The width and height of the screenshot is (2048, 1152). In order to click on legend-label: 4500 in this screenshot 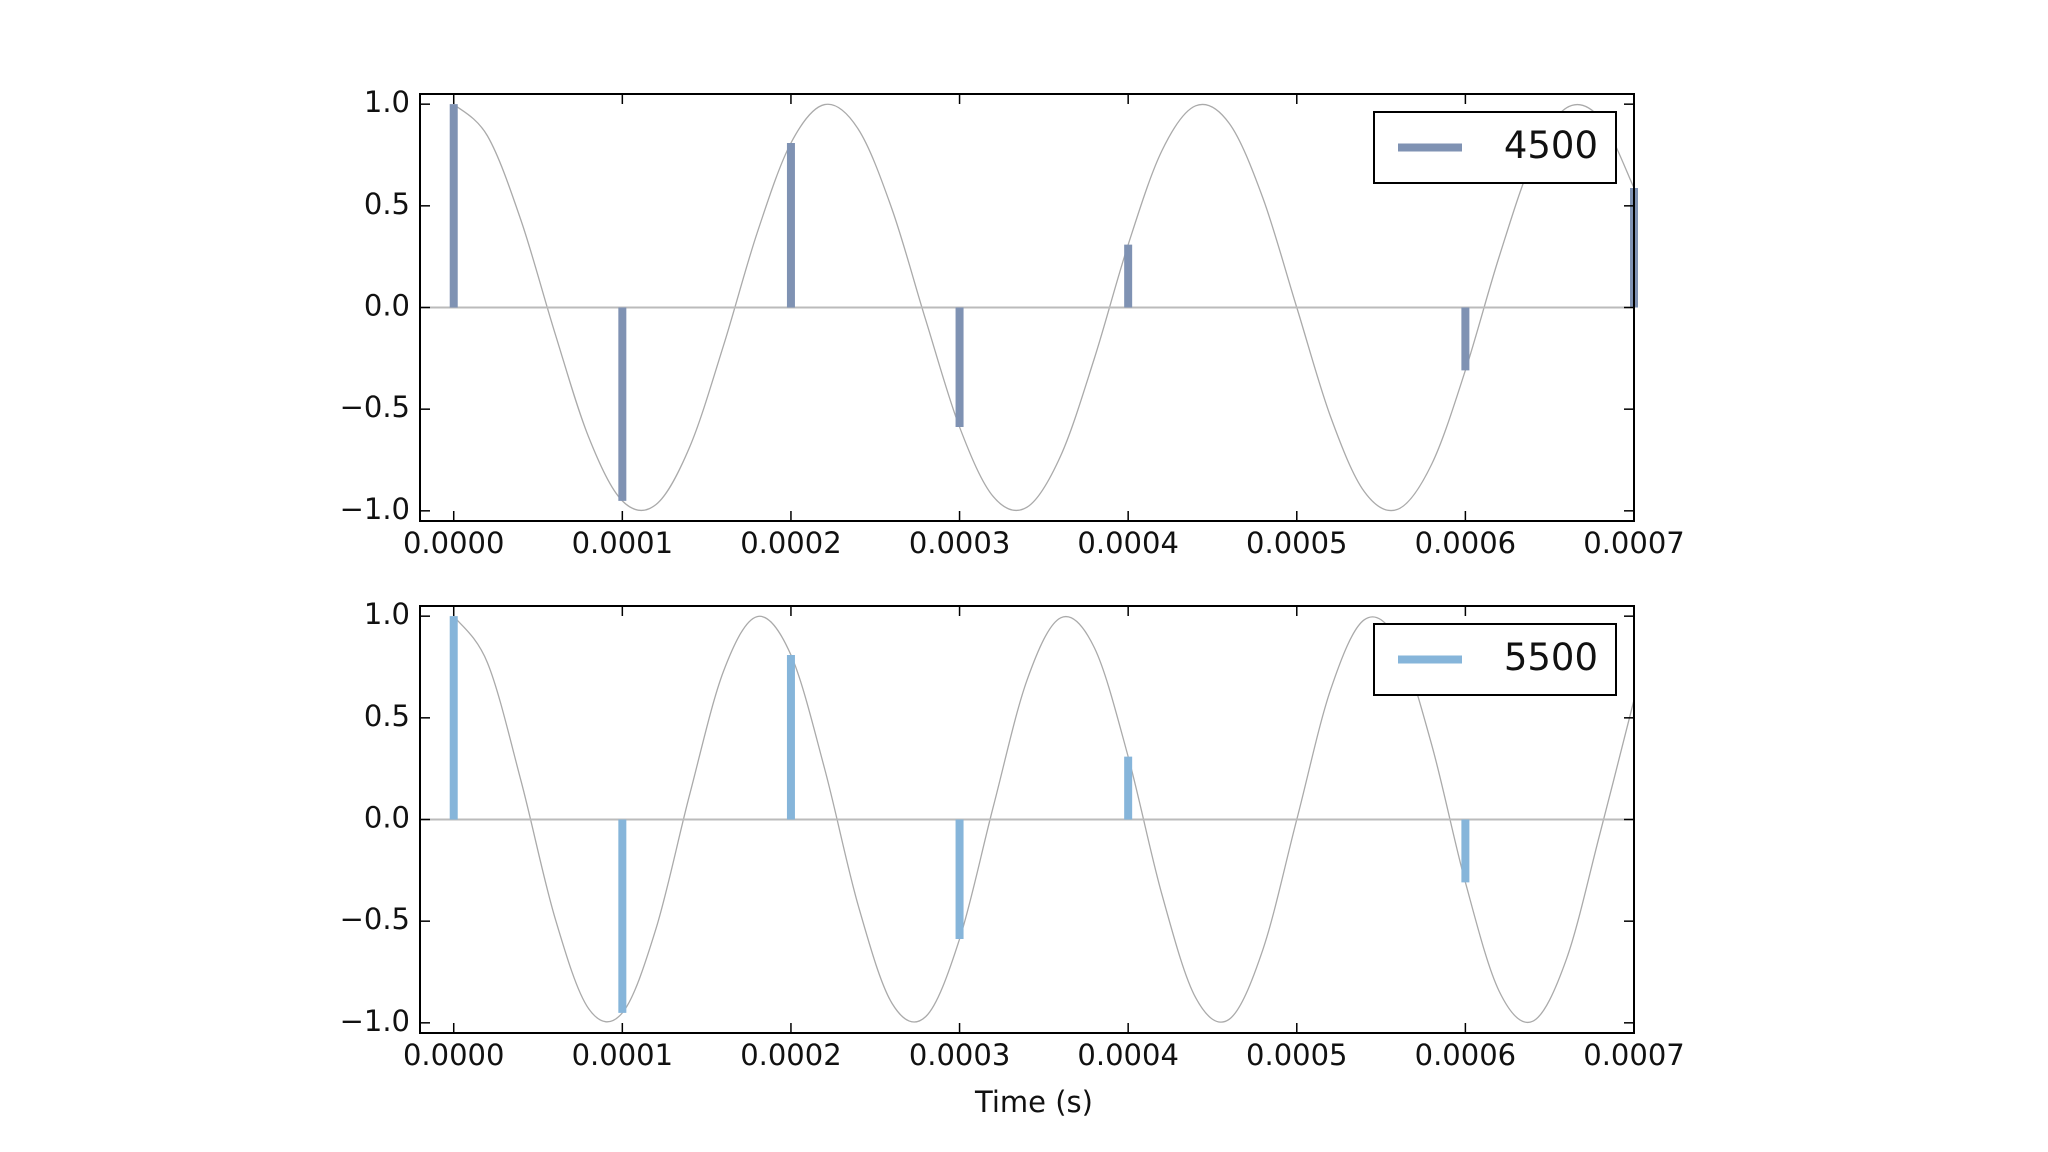, I will do `click(1551, 145)`.